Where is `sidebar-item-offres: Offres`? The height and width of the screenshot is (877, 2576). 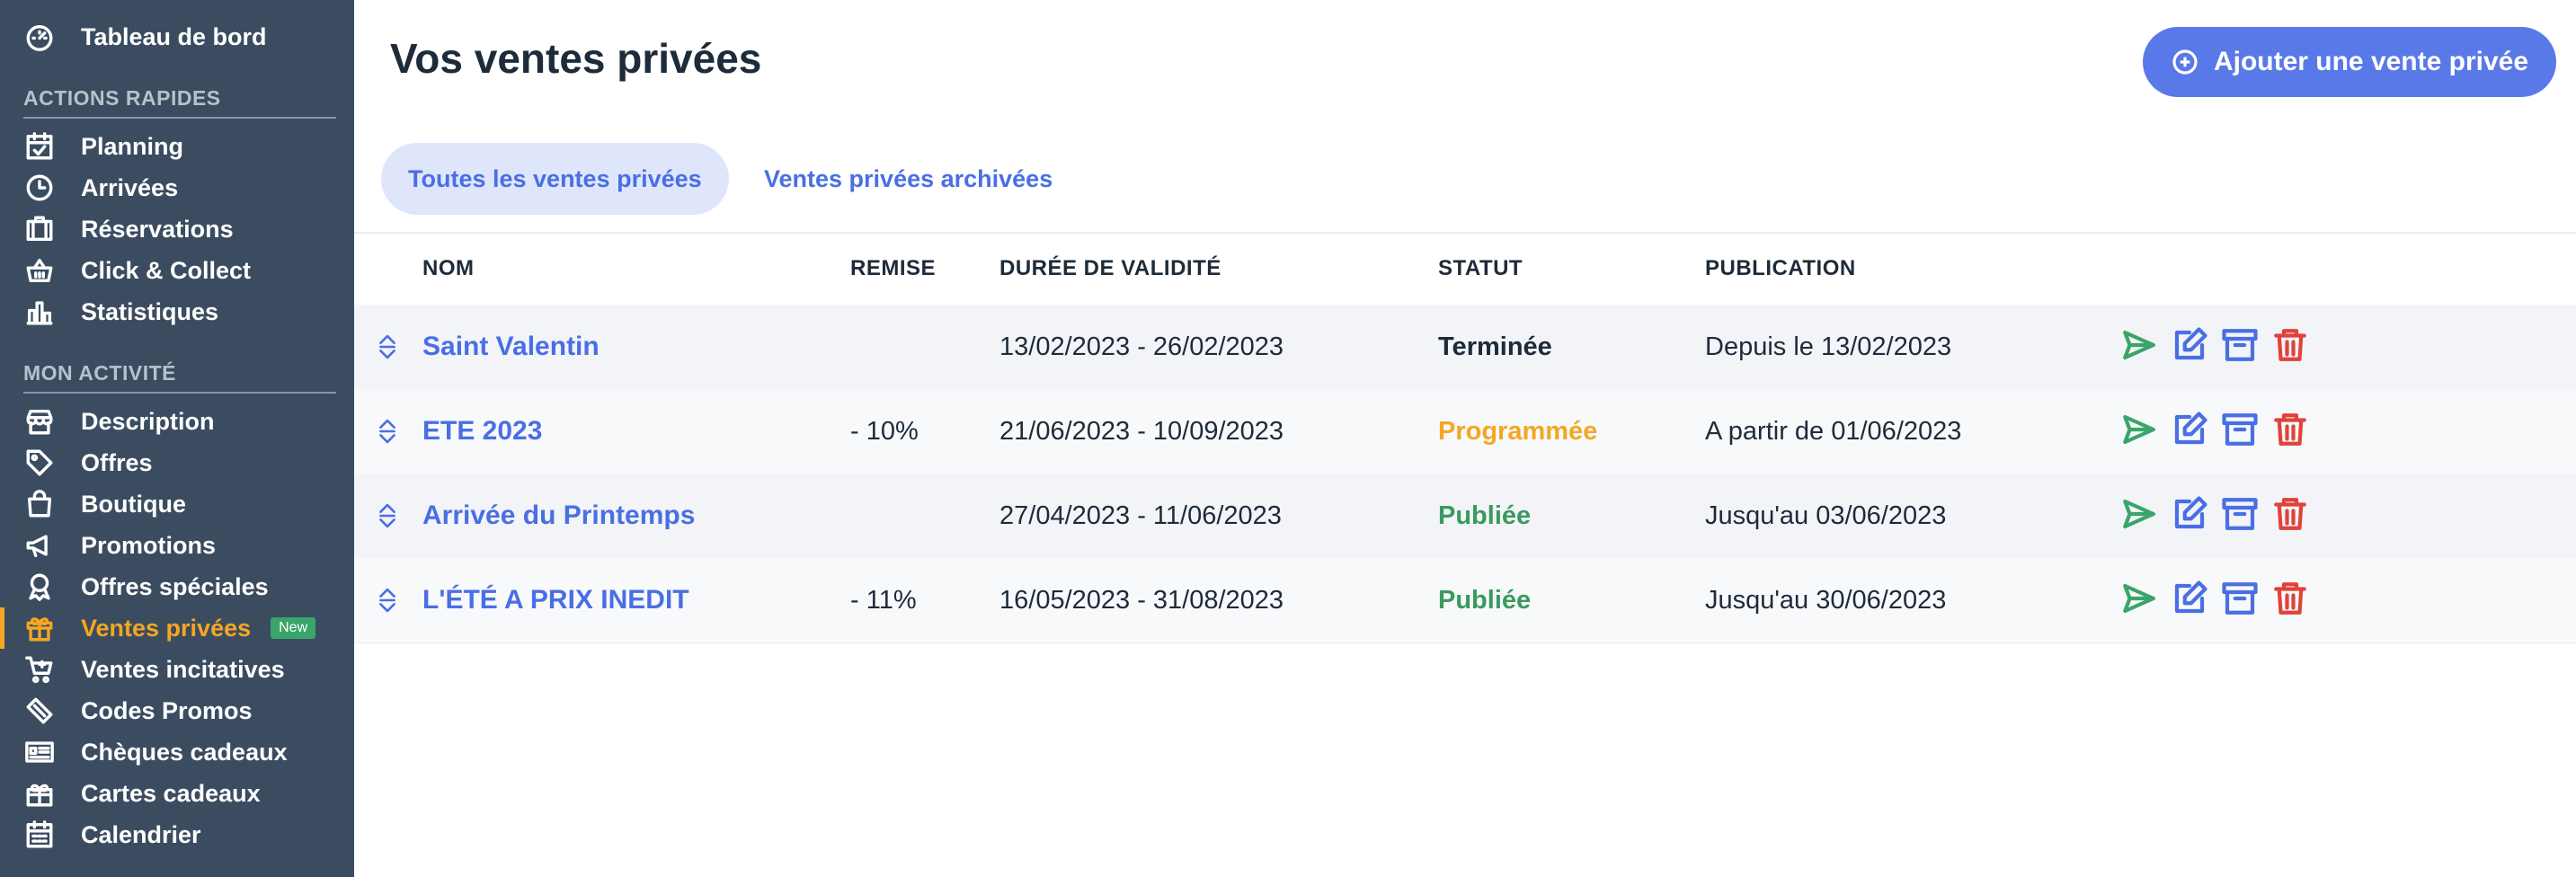
sidebar-item-offres: Offres is located at coordinates (88, 463).